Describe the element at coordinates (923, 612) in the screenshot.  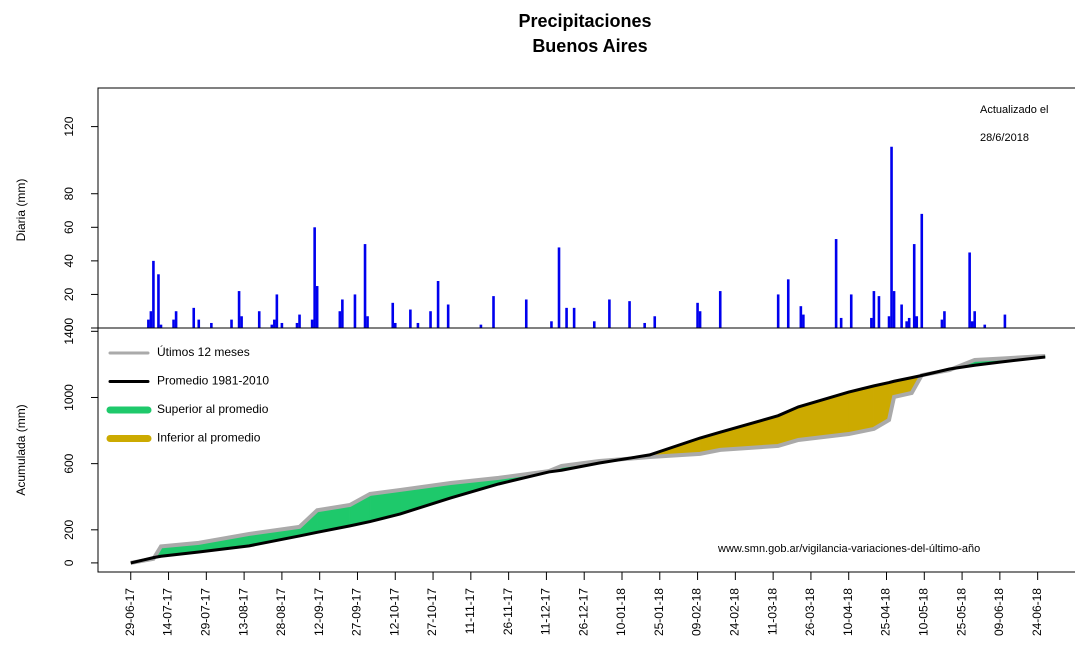
I see `x-tick-label: 10-05-18` at that location.